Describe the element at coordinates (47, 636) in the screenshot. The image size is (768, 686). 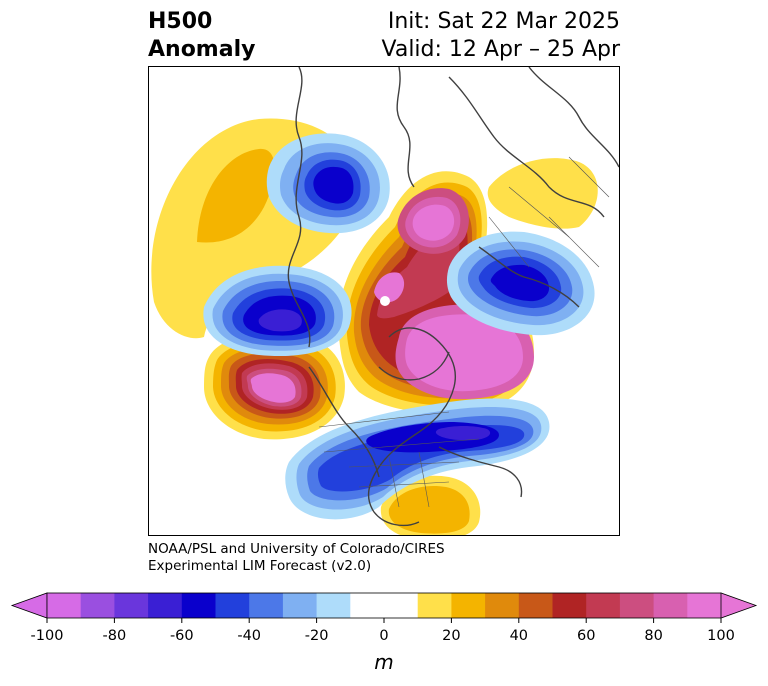
I see `colorbar-tick-label: -100` at that location.